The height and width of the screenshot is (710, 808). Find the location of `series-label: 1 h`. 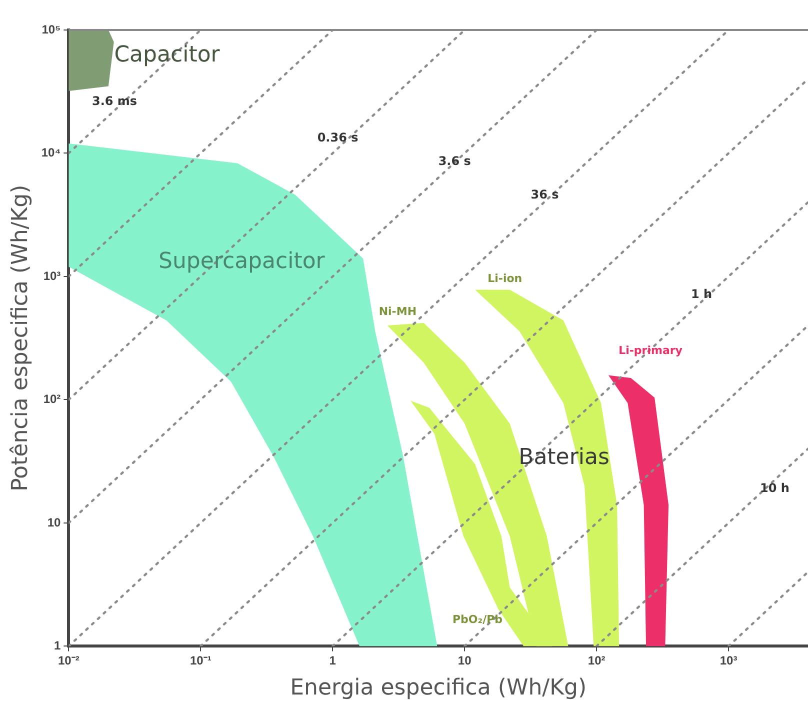

series-label: 1 h is located at coordinates (701, 294).